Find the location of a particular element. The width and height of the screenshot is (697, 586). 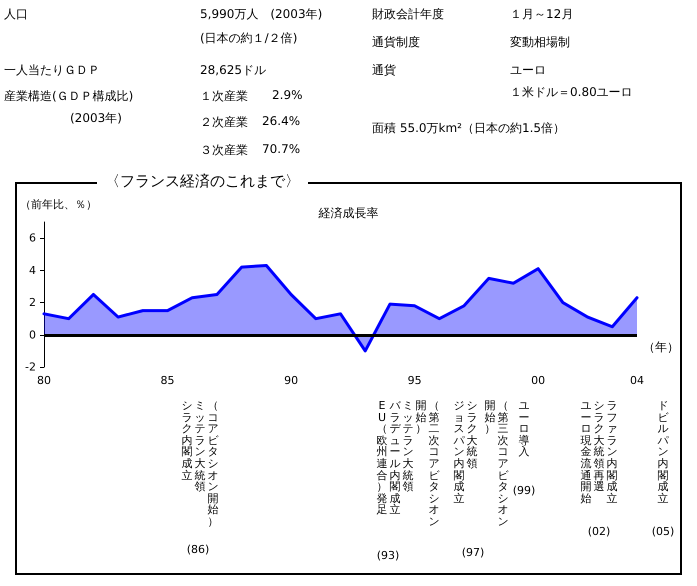

text: ３次産業 is located at coordinates (224, 150).